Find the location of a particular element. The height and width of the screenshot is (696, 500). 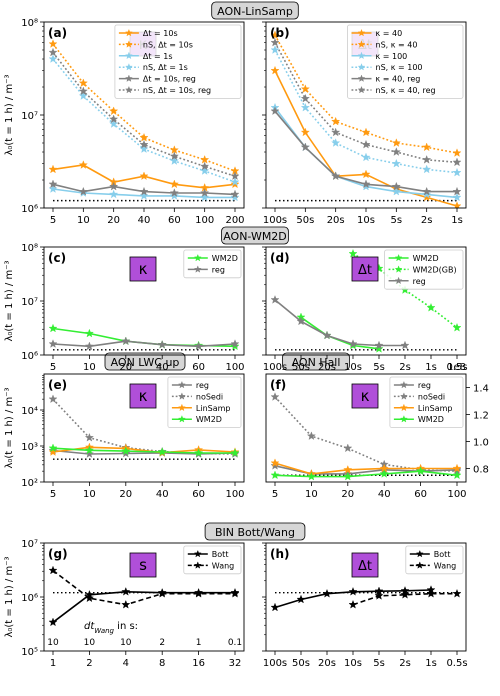

header-row4-box is located at coordinates (255, 531).